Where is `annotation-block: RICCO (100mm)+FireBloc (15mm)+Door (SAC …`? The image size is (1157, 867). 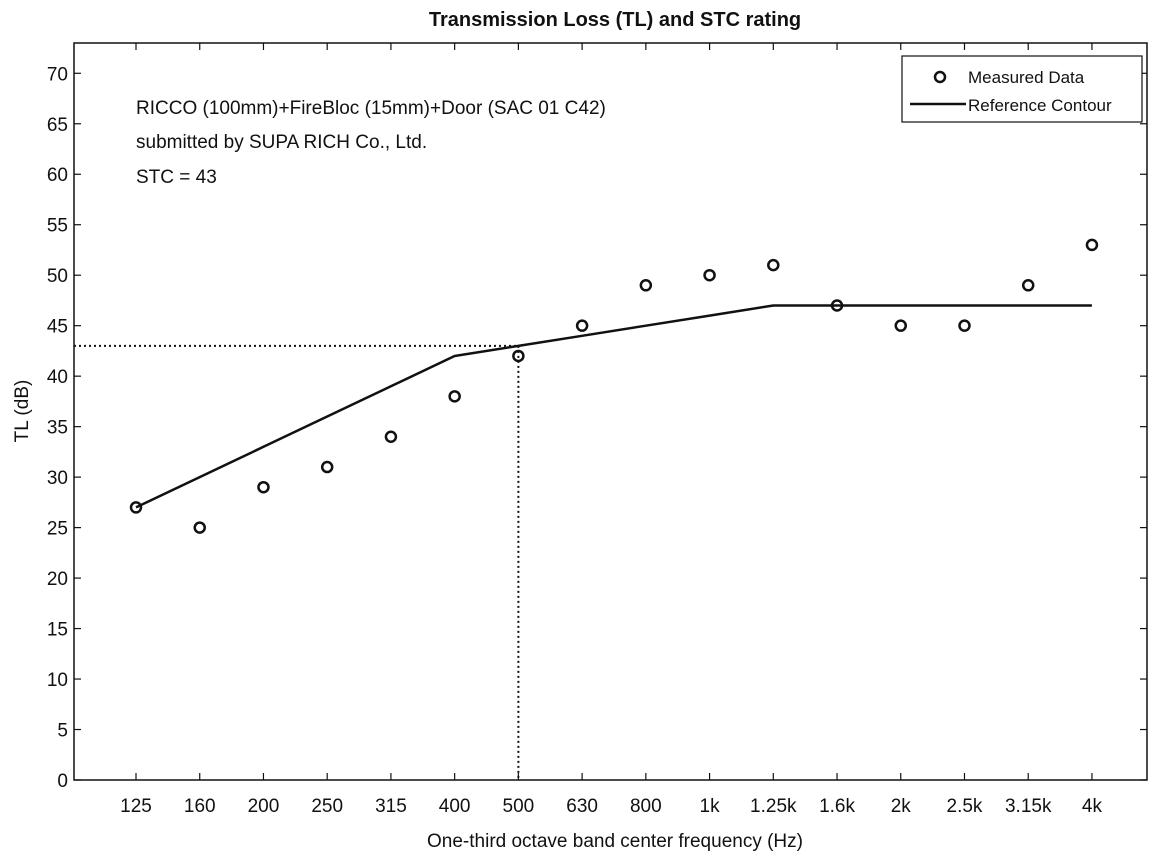
annotation-block: RICCO (100mm)+FireBloc (15mm)+Door (SAC … is located at coordinates (371, 143).